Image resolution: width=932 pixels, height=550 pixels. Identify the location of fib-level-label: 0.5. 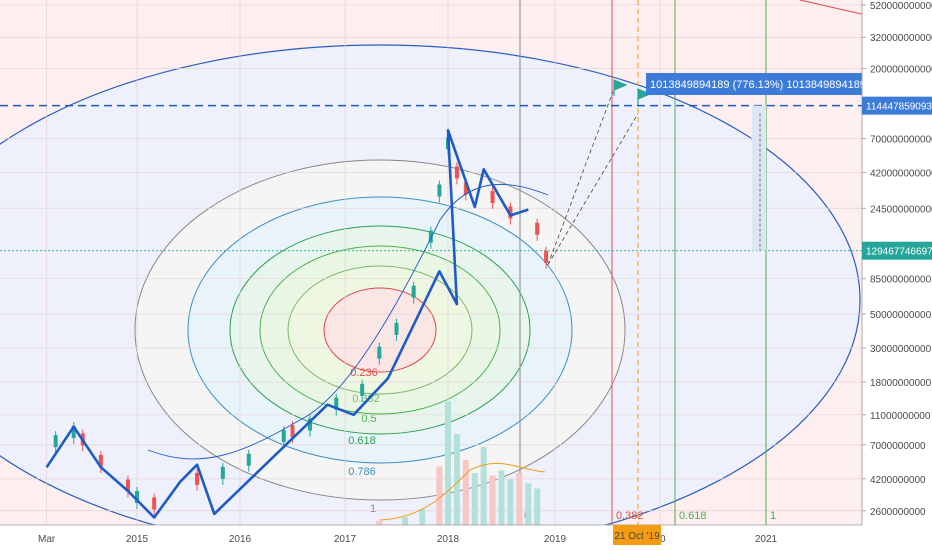
(368, 419).